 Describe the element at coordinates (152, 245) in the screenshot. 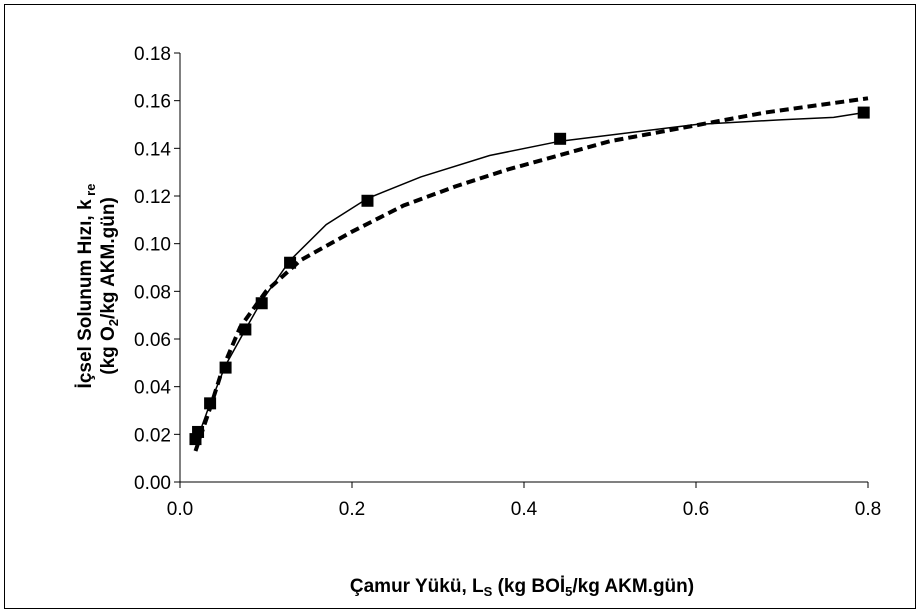

I see `y-tick-label: 0.10` at that location.